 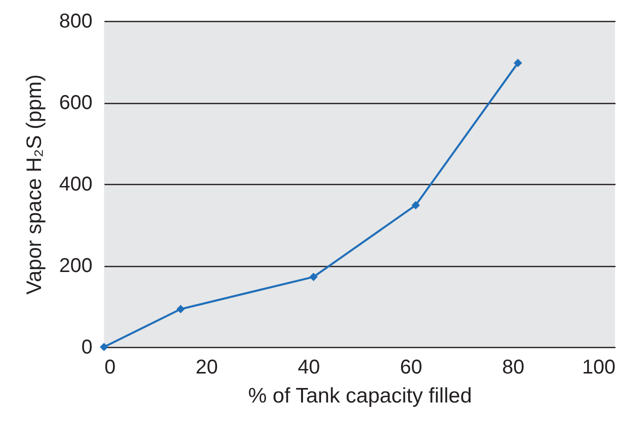 I want to click on y-tick-label: 600, so click(x=75, y=103).